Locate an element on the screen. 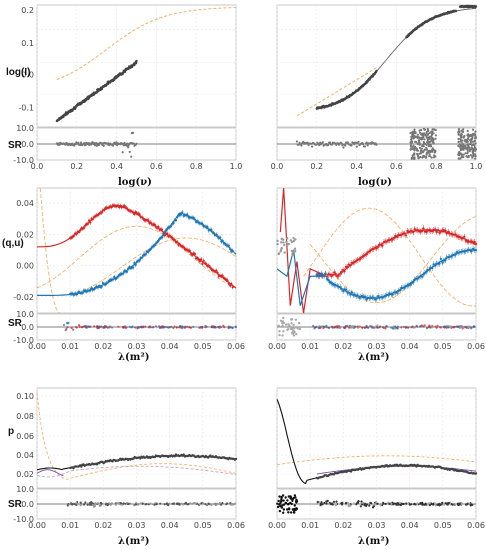 The width and height of the screenshot is (486, 550). xlabel-lognu-right: log(ν) is located at coordinates (375, 182).